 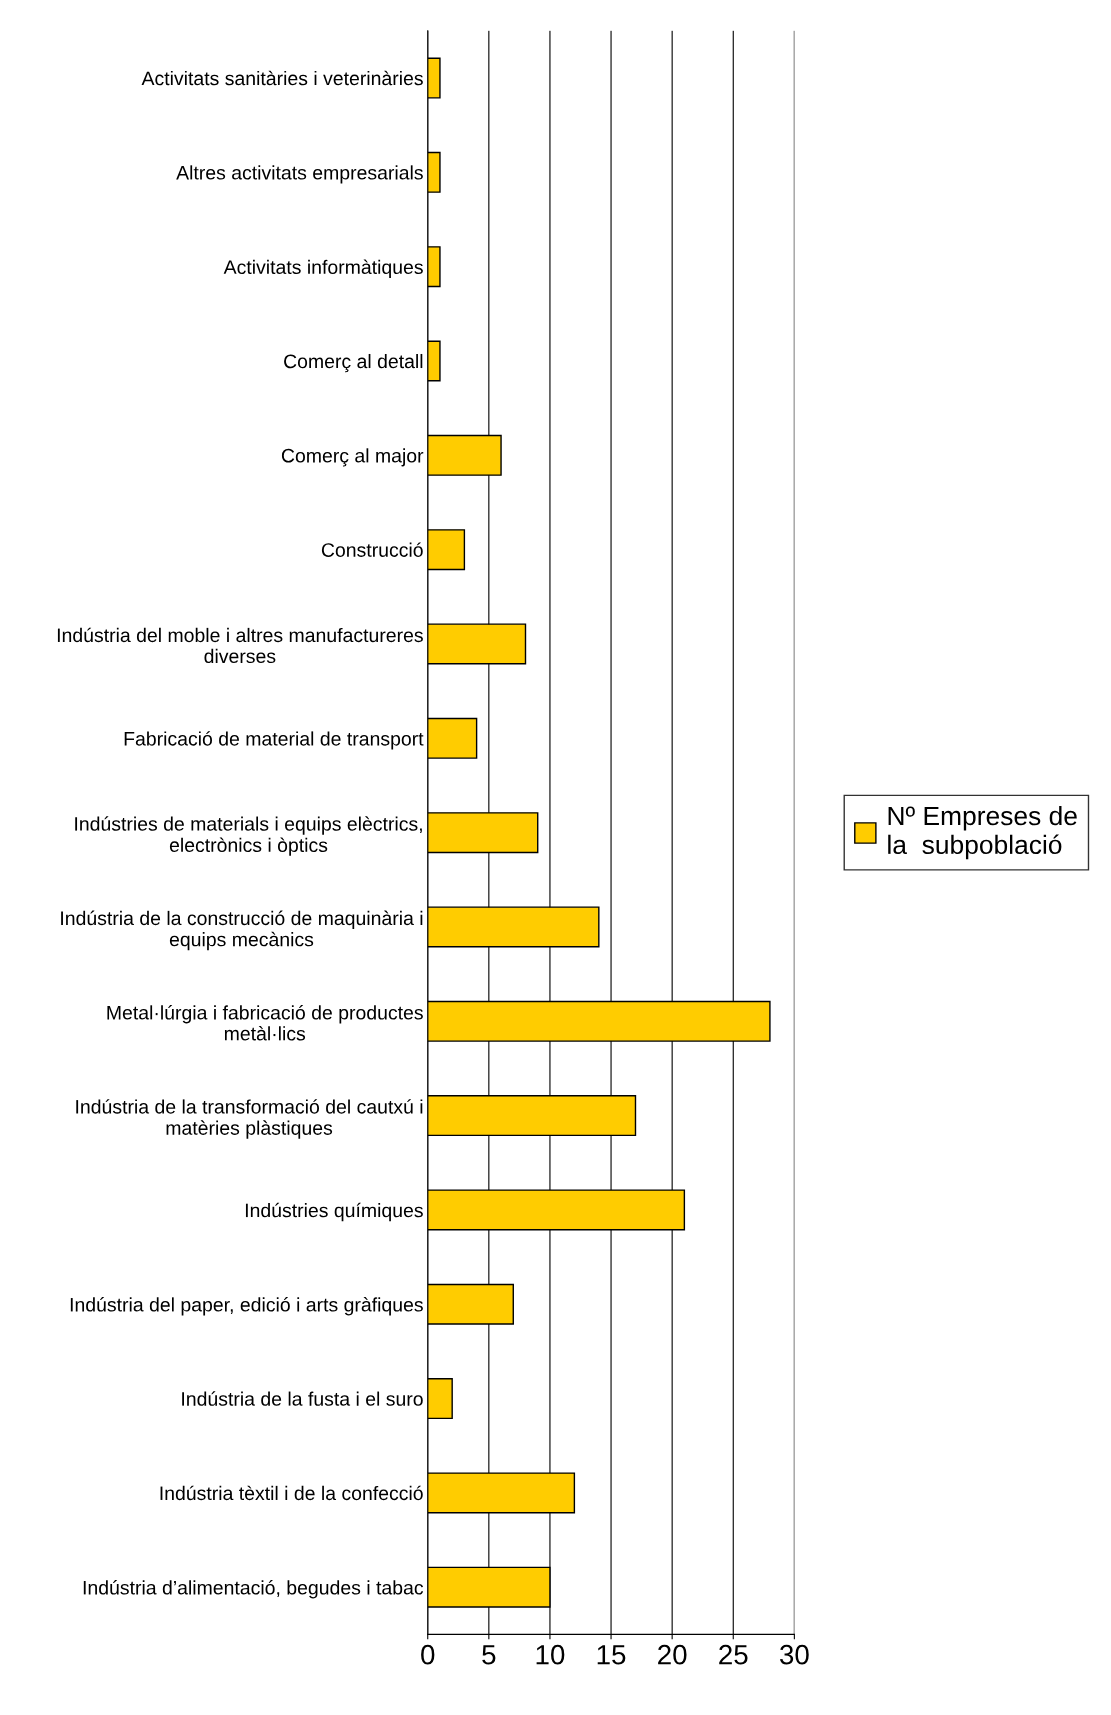 I want to click on x-tick-label: 20, so click(x=672, y=1654).